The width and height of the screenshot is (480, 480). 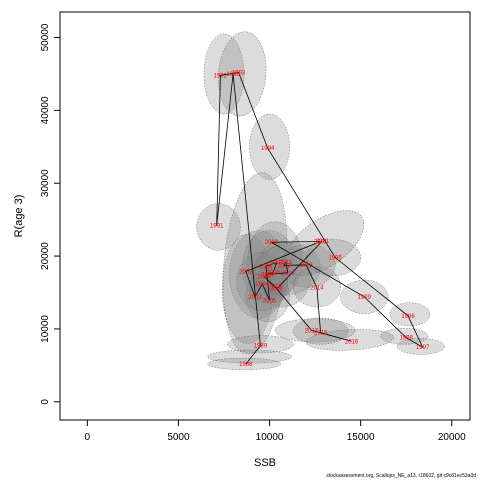 I want to click on y-tick-label: 10000, so click(x=45, y=329).